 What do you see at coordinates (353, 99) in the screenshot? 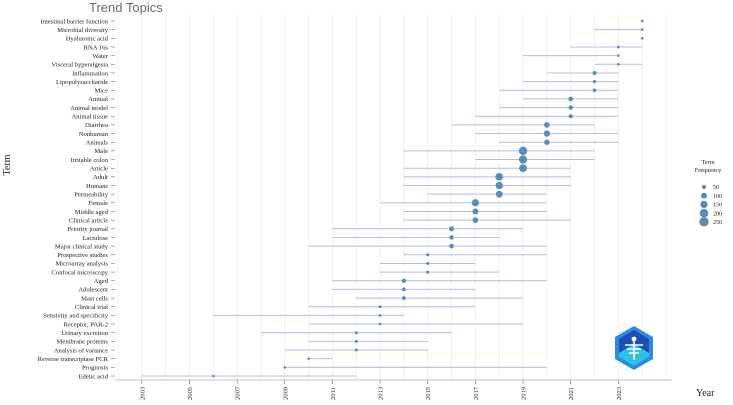
I see `term-row: Animal` at bounding box center [353, 99].